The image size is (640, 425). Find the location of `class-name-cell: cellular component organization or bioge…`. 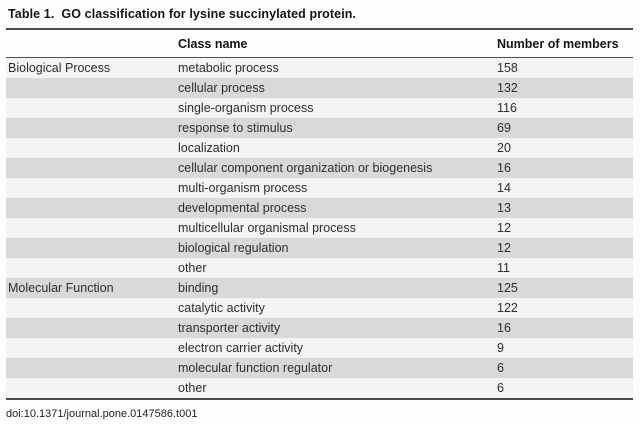

class-name-cell: cellular component organization or bioge… is located at coordinates (305, 168).